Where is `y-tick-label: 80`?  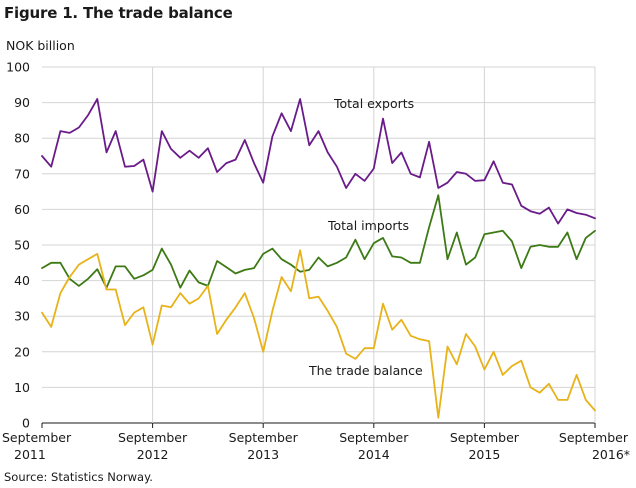 y-tick-label: 80 is located at coordinates (22, 138).